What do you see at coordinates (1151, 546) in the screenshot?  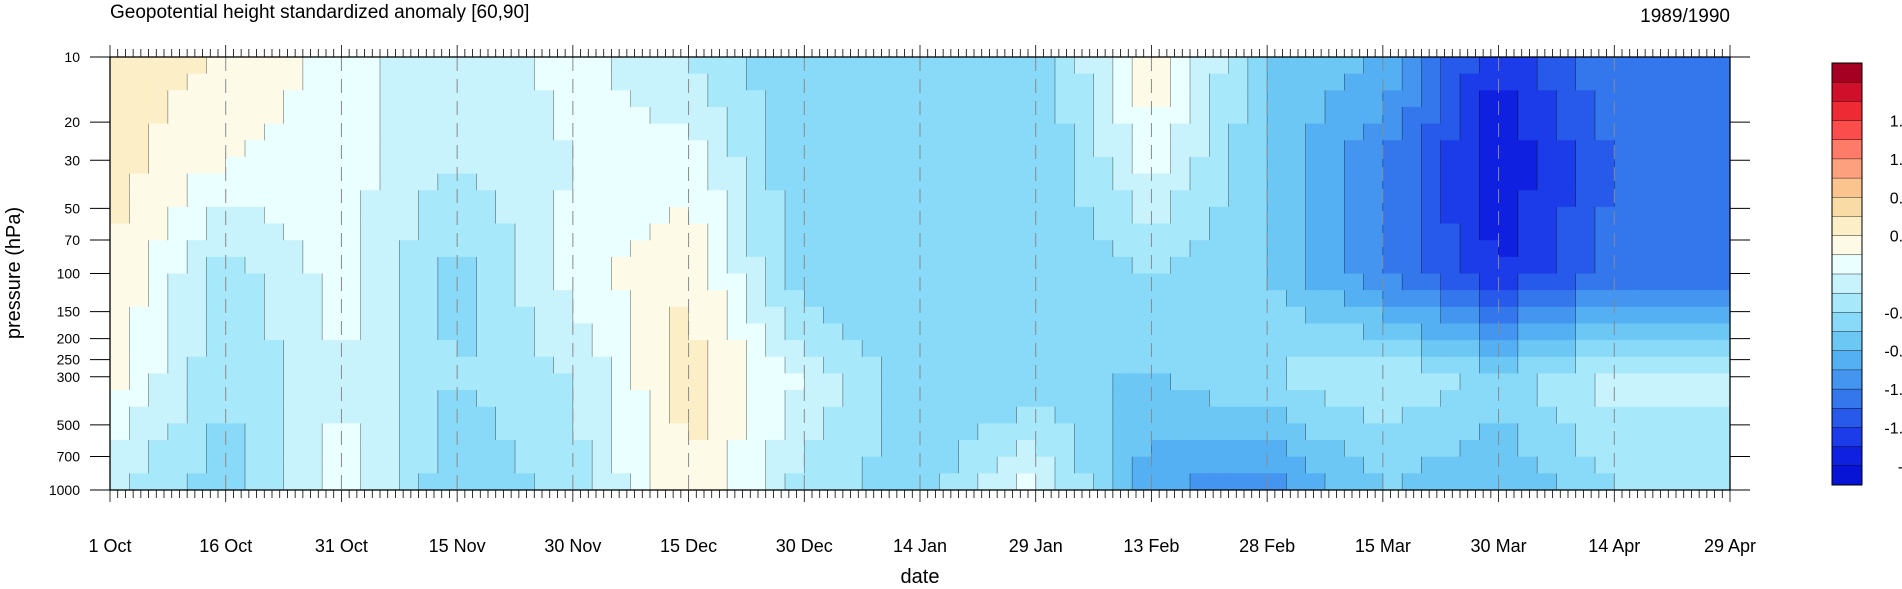 I see `x-tick-label: 13 Feb` at bounding box center [1151, 546].